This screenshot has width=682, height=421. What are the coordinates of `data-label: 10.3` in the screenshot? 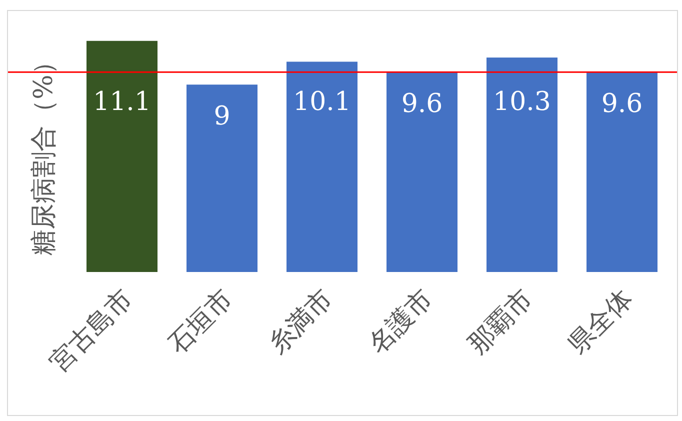 It's located at (522, 102).